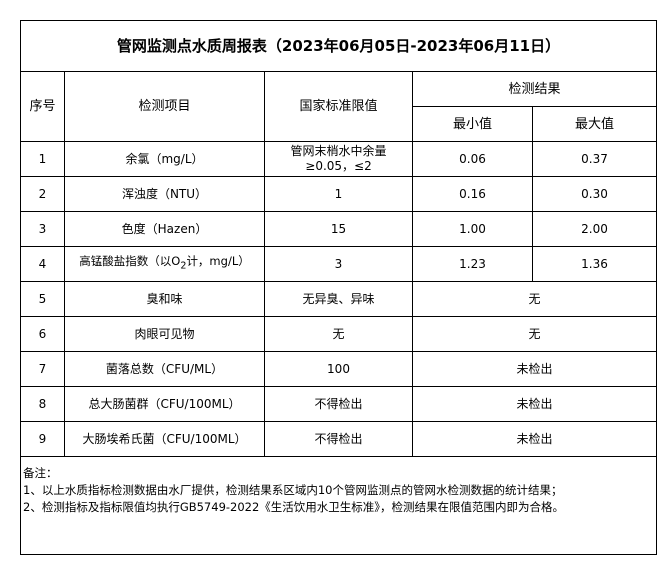 The image size is (664, 569). Describe the element at coordinates (338, 106) in the screenshot. I see `header-standard: 国家标准限值` at that location.